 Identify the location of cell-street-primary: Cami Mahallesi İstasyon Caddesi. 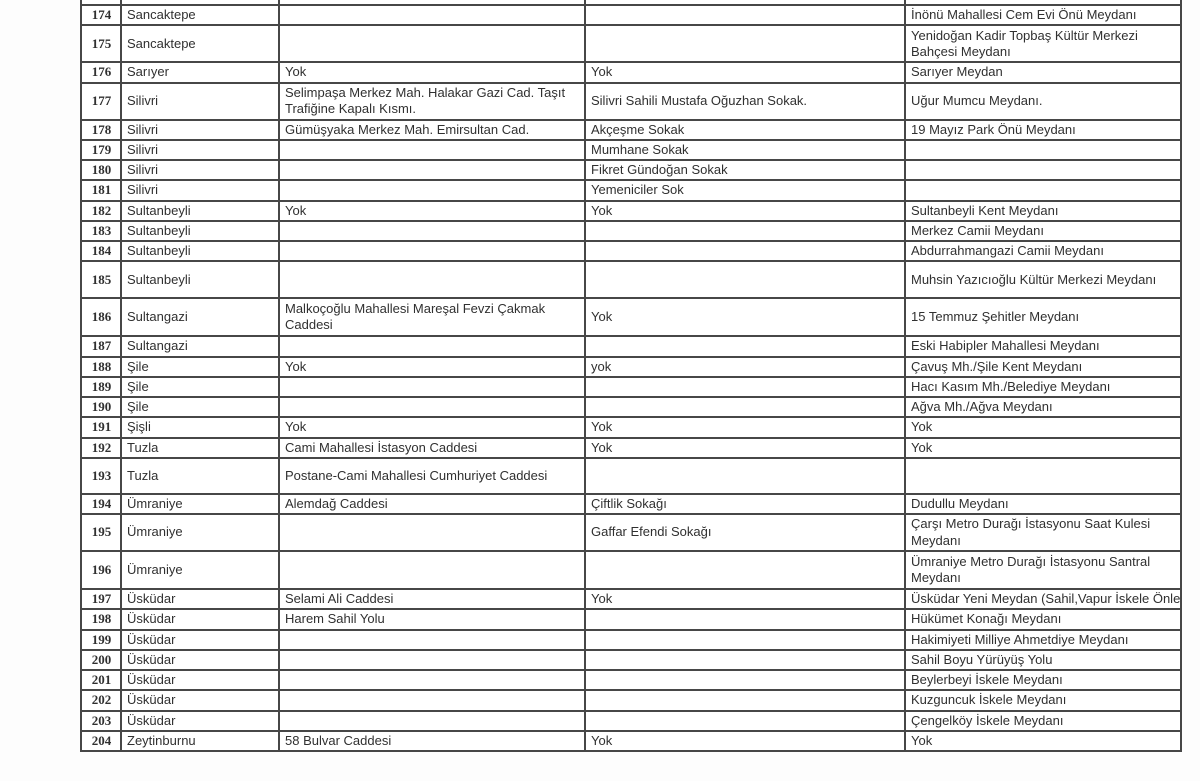
(432, 447).